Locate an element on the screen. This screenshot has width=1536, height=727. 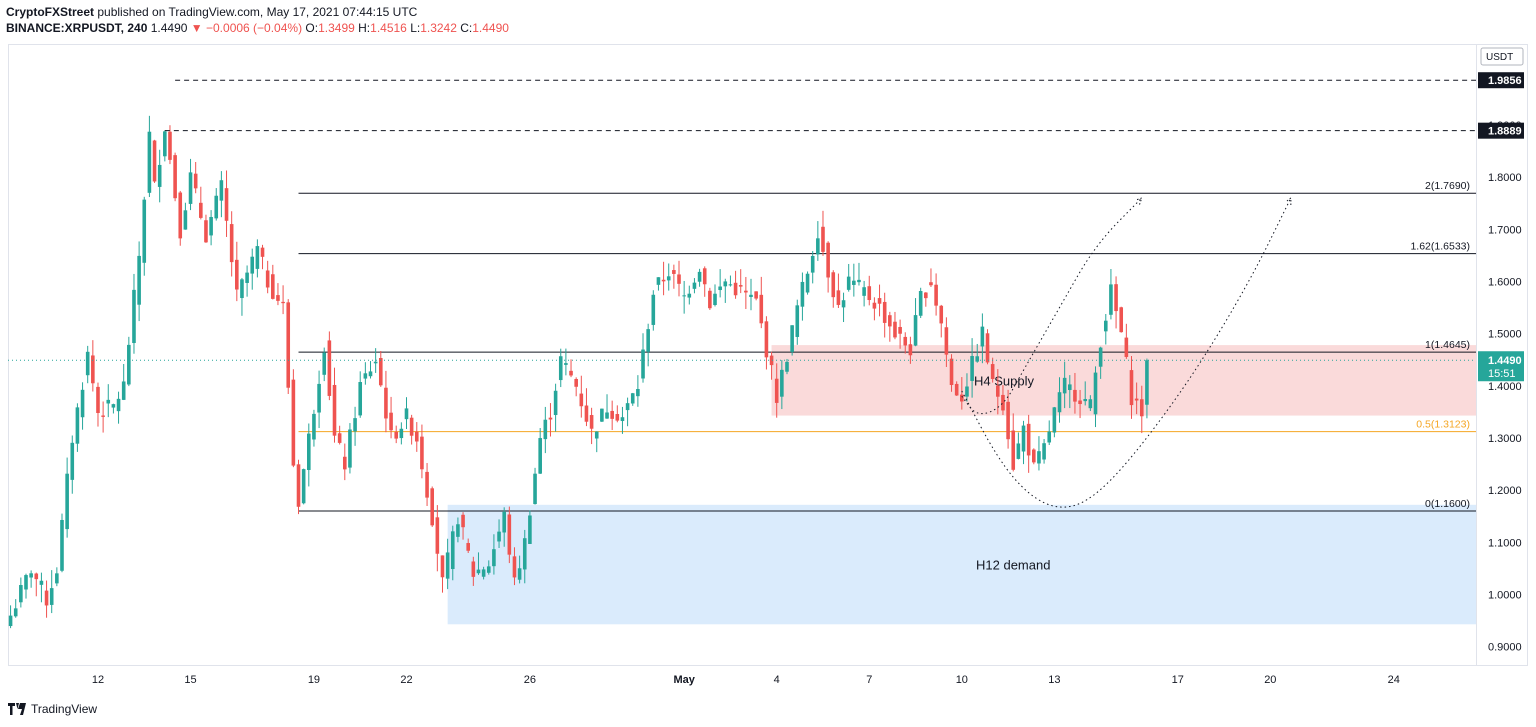
high-label: H: is located at coordinates (364, 28).